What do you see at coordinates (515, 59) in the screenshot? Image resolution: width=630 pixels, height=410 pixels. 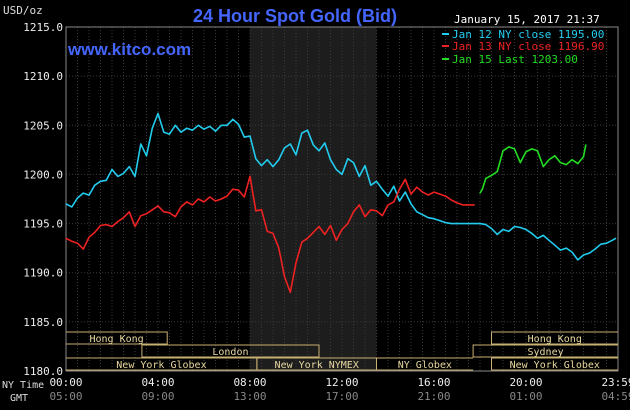 I see `legend-label-jan15: Jan 15 Last 1203.00` at bounding box center [515, 59].